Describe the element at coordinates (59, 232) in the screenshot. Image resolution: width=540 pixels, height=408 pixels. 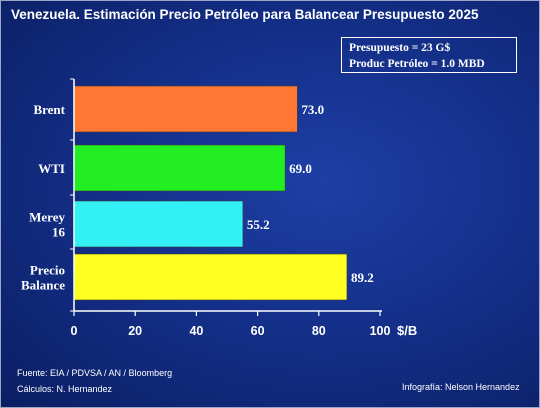
I see `category-label-2-1: 16` at that location.